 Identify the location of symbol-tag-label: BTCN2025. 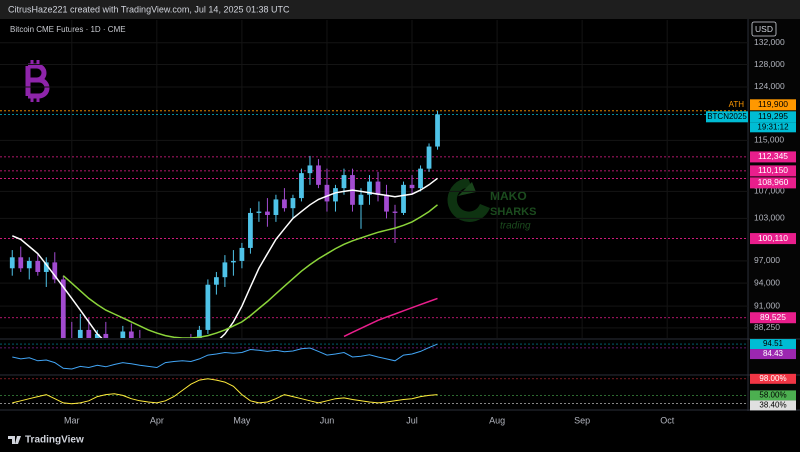
(727, 116).